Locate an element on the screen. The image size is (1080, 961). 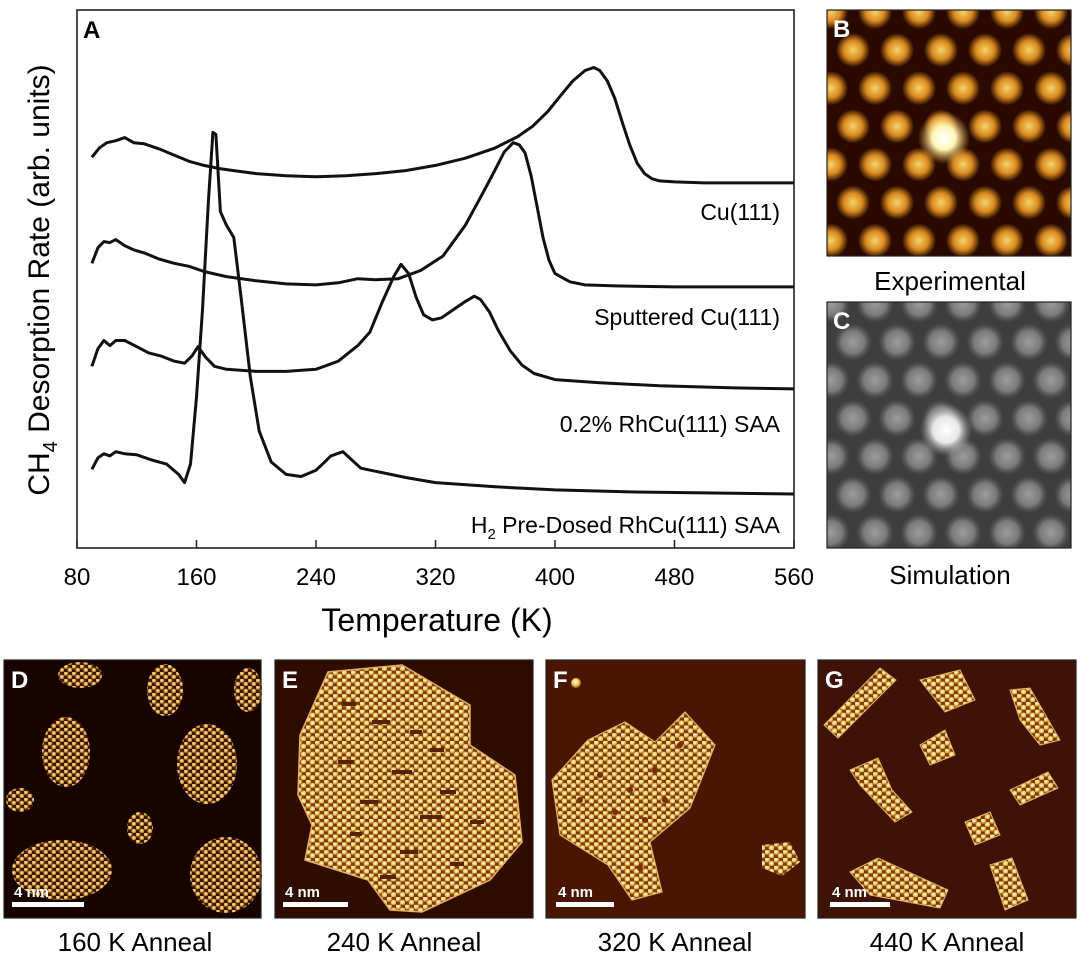
panel-e-letter: E is located at coordinates (290, 680).